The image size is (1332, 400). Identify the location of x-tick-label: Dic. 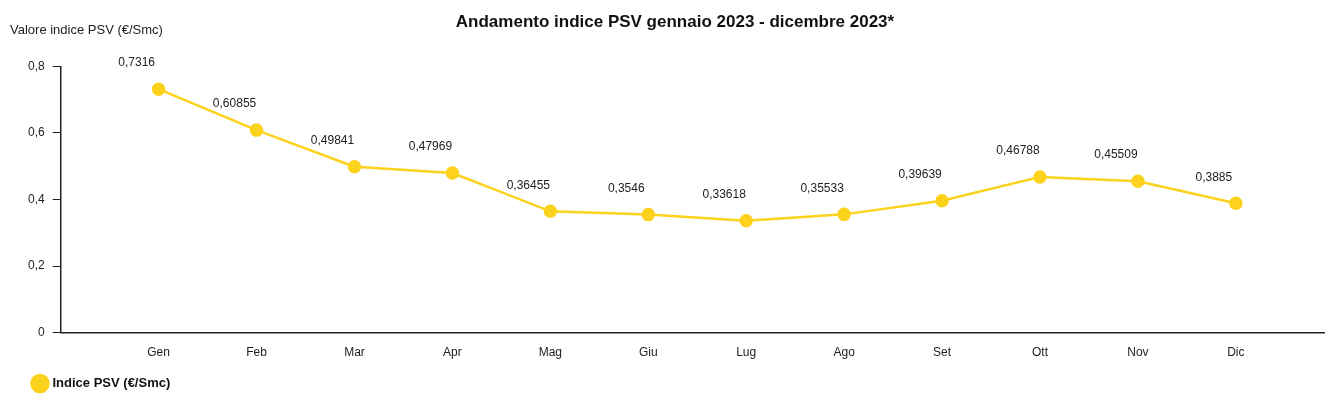
(1236, 352).